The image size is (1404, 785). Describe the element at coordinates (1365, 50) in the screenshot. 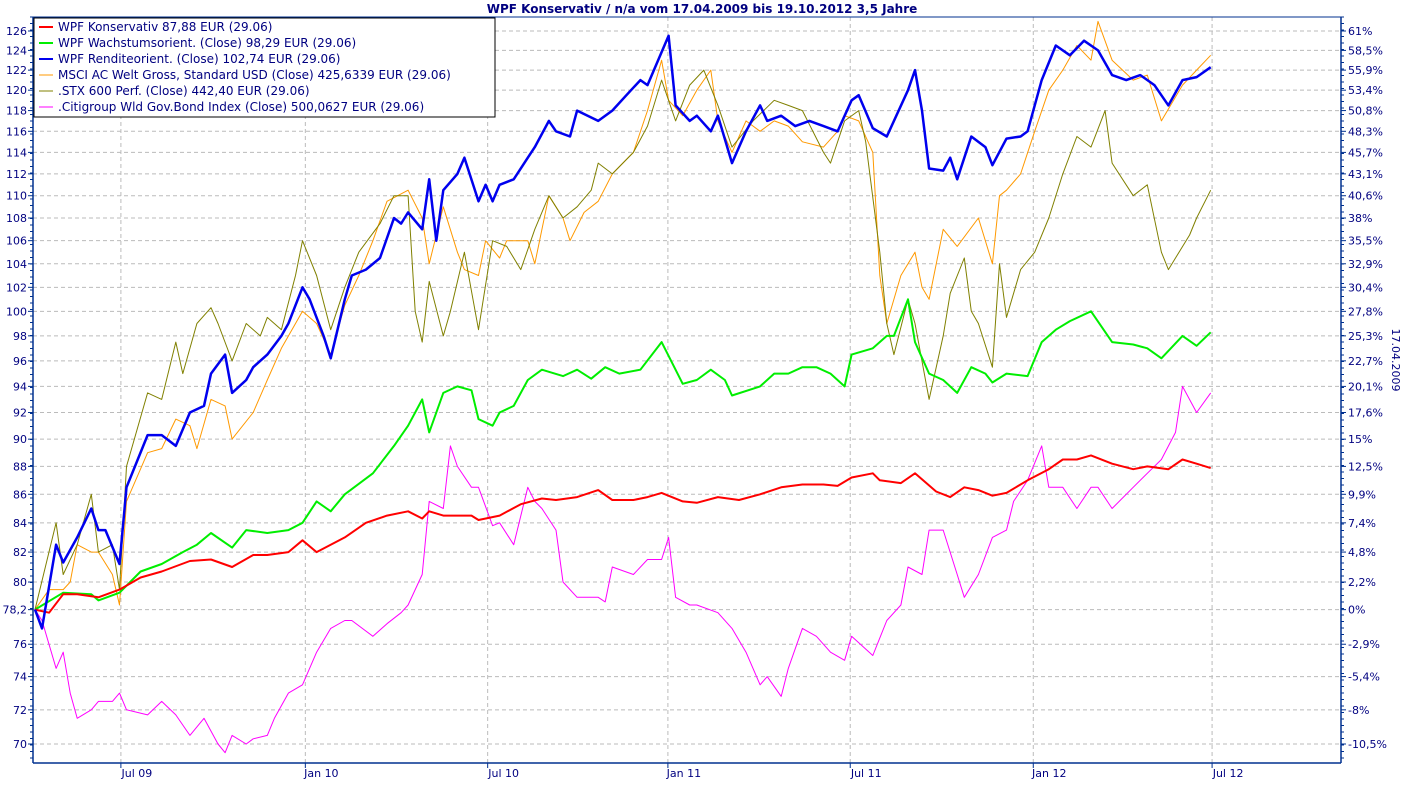

I see `y-tick-label-right: 58,5%` at that location.